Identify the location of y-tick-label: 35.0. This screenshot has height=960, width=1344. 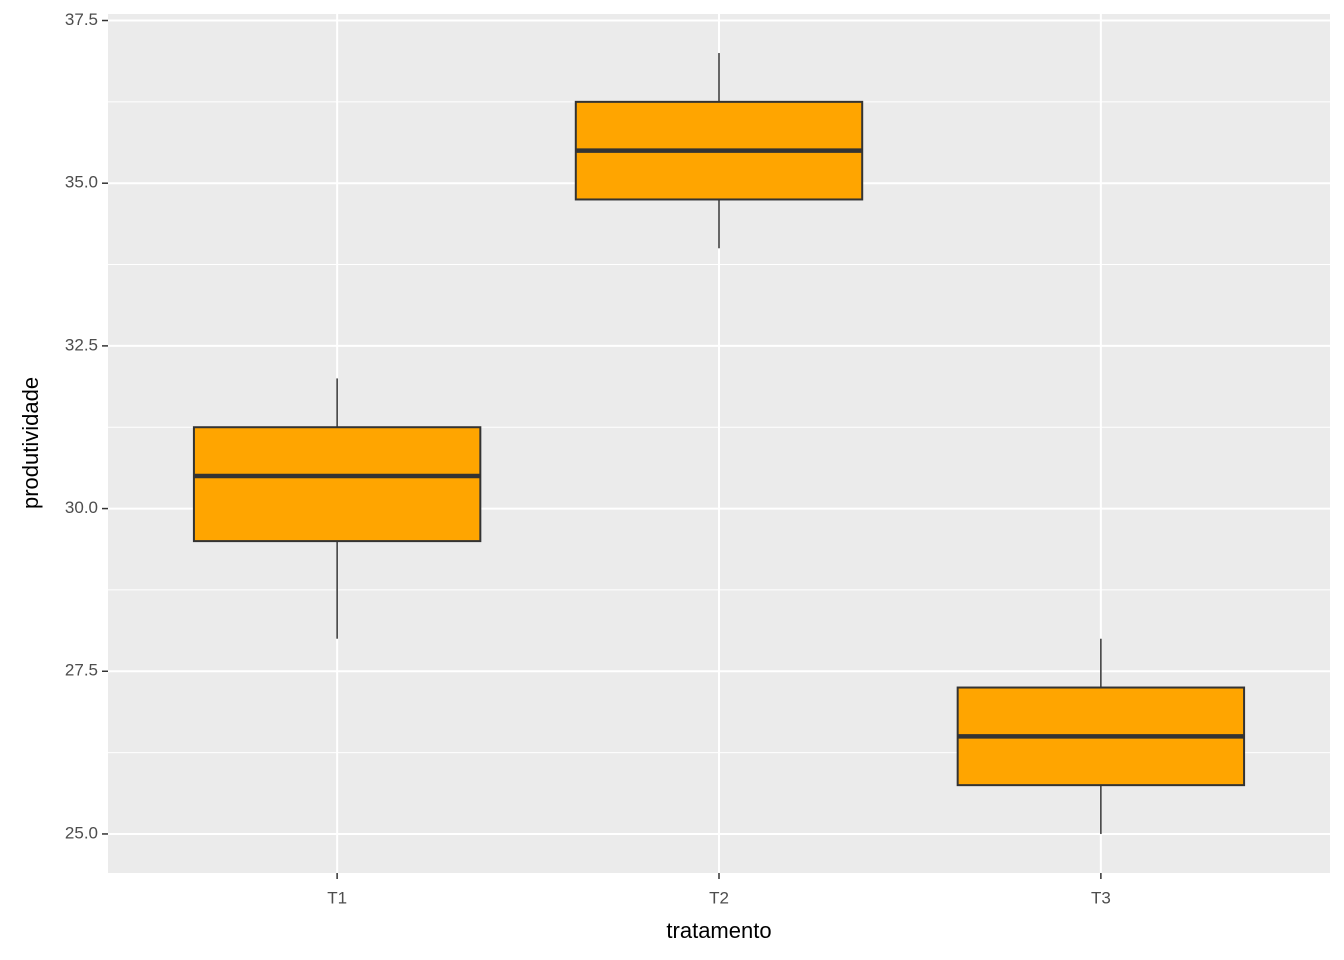
(81, 182).